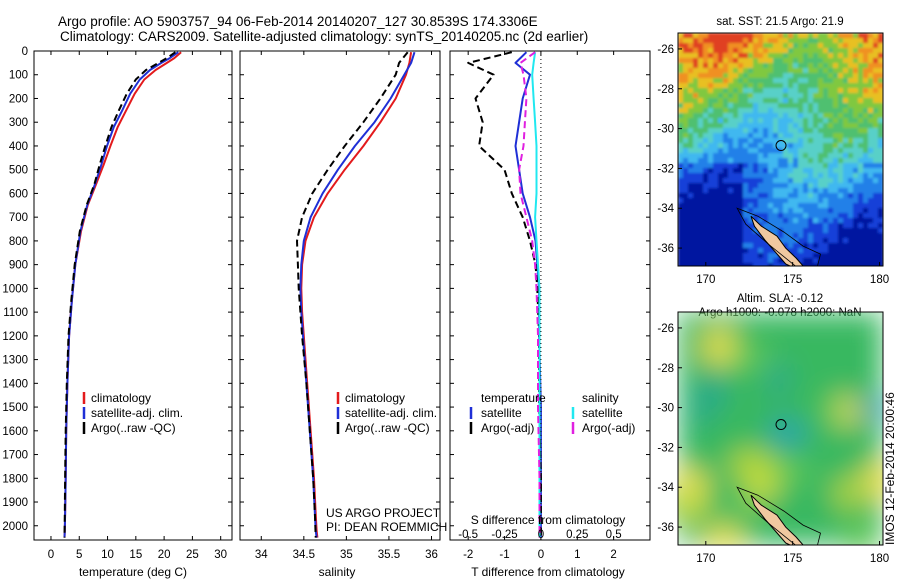 This screenshot has width=900, height=580. Describe the element at coordinates (468, 555) in the screenshot. I see `x-tick-label: -2` at that location.